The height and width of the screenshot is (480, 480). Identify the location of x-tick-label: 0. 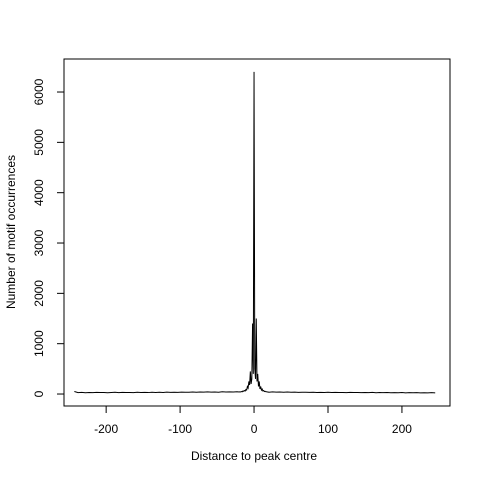
(254, 429).